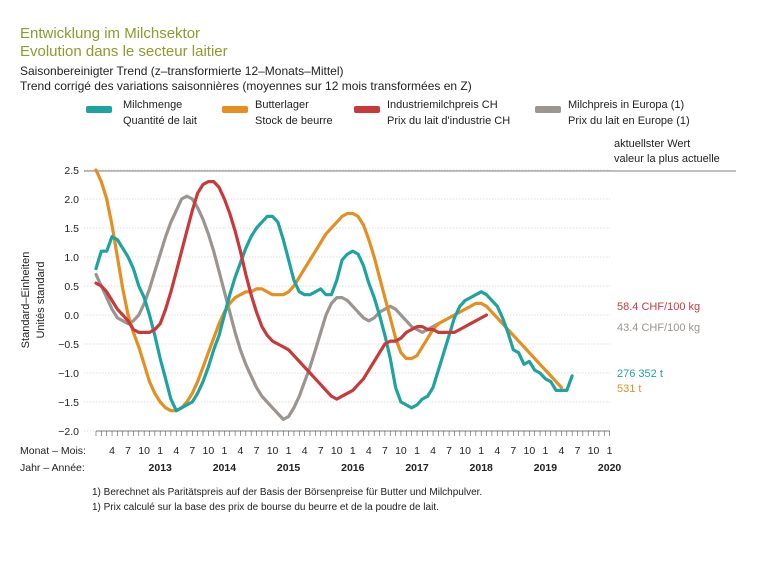 The height and width of the screenshot is (573, 782). What do you see at coordinates (26, 300) in the screenshot?
I see `y-axis-label-de: Standard–Einheiten` at bounding box center [26, 300].